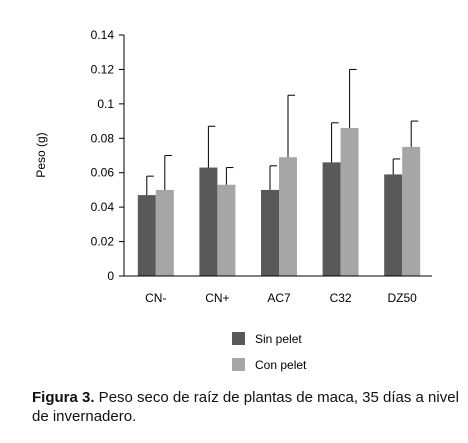 The image size is (468, 443). I want to click on x-tick-label: CN+, so click(217, 298).